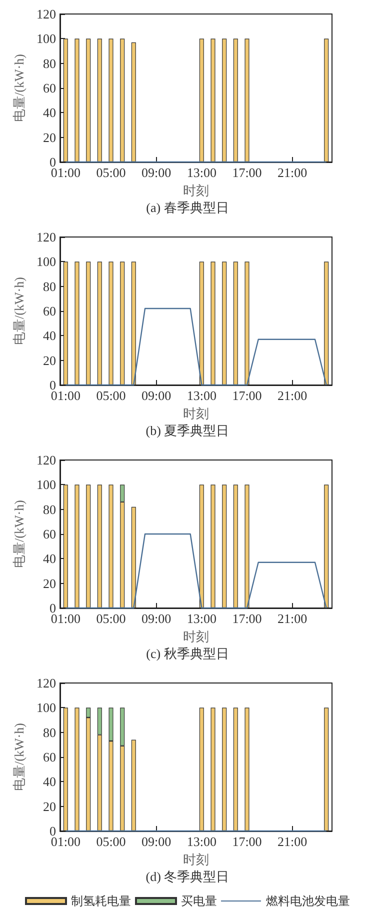  I want to click on text: (d) 冬季典型日, so click(188, 876).